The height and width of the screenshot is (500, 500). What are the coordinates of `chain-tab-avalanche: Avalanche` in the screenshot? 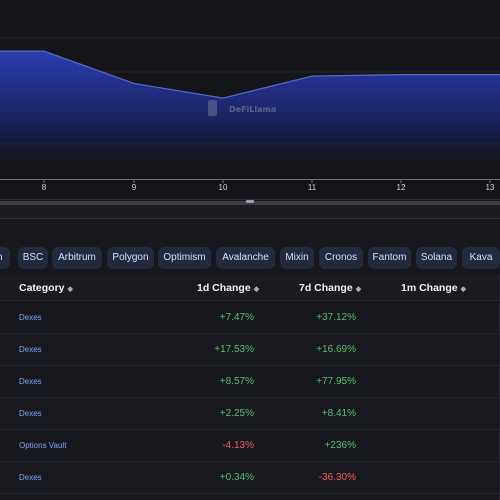 It's located at (245, 258).